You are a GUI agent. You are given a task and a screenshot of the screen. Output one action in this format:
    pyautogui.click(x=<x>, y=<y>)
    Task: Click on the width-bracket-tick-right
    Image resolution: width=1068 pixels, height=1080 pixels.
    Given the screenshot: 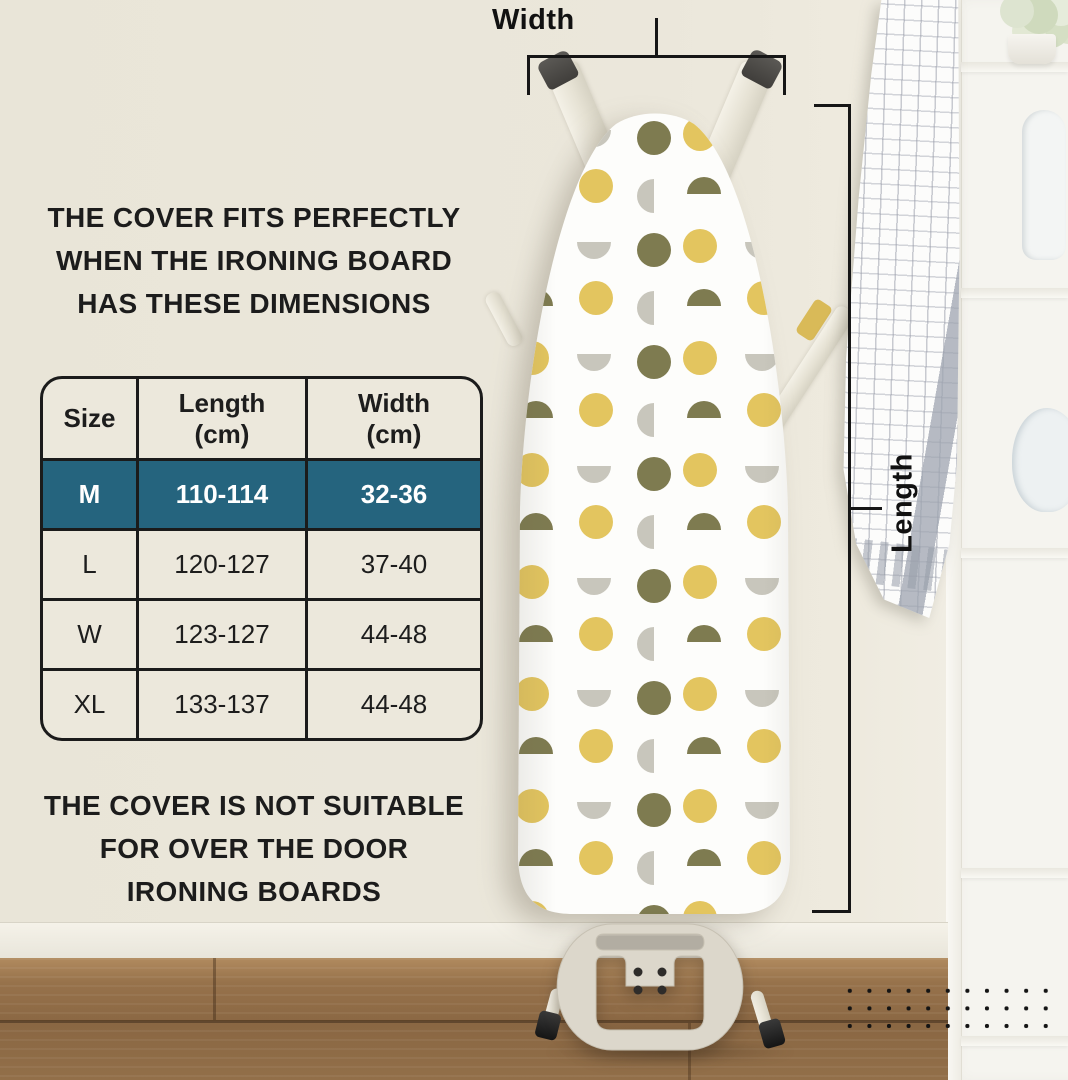 What is the action you would take?
    pyautogui.click(x=784, y=75)
    